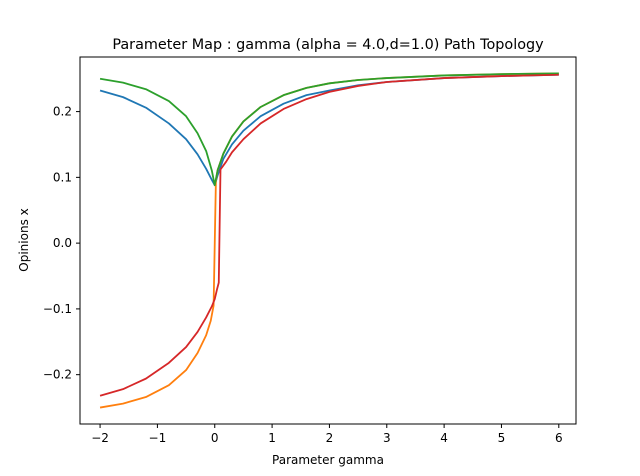 The width and height of the screenshot is (640, 476). I want to click on y-tick-label: −0.2, so click(57, 375).